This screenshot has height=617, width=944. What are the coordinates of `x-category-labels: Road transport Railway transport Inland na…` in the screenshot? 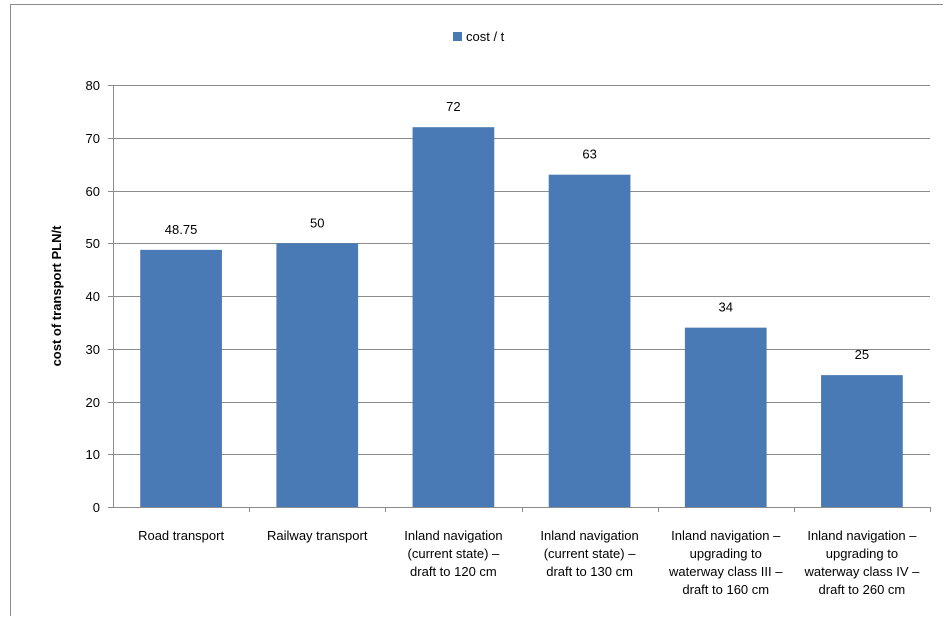 It's located at (529, 562).